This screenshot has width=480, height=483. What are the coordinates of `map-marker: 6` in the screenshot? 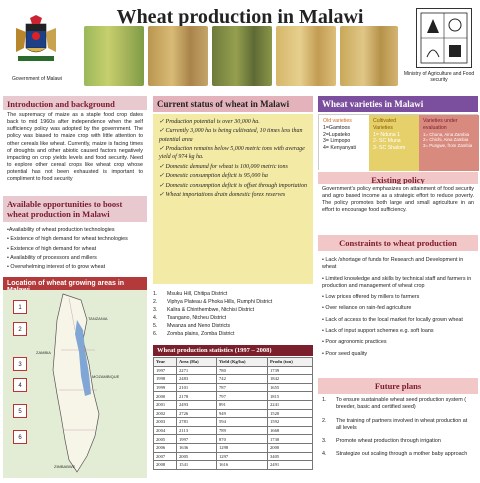 It's located at (20, 437).